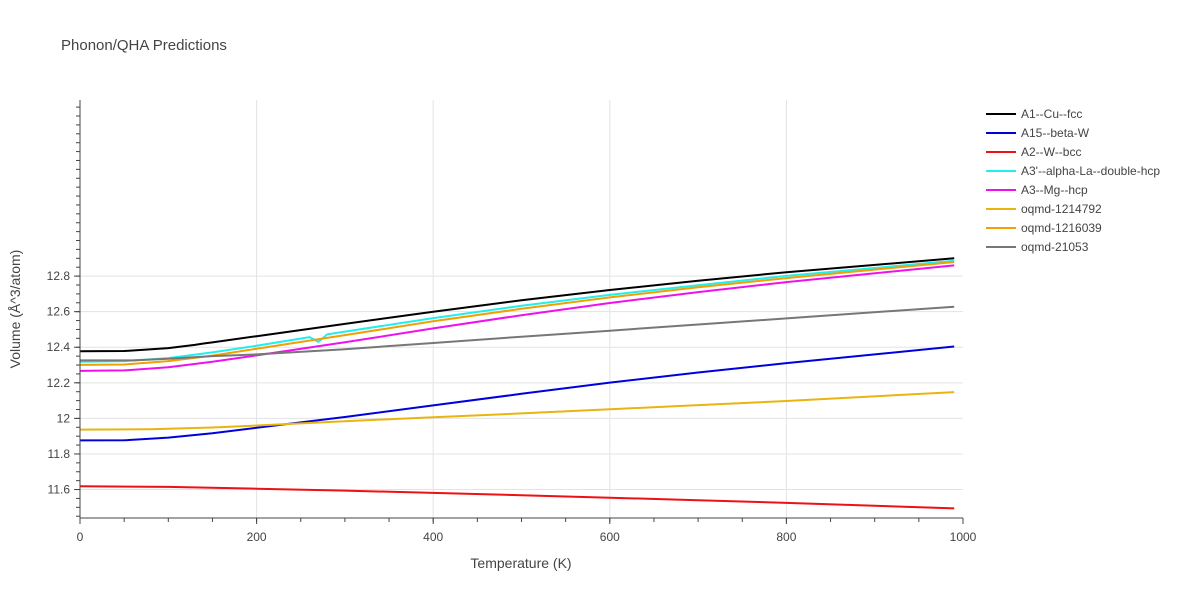 Image resolution: width=1200 pixels, height=600 pixels. Describe the element at coordinates (786, 537) in the screenshot. I see `x-tick-label: 800` at that location.